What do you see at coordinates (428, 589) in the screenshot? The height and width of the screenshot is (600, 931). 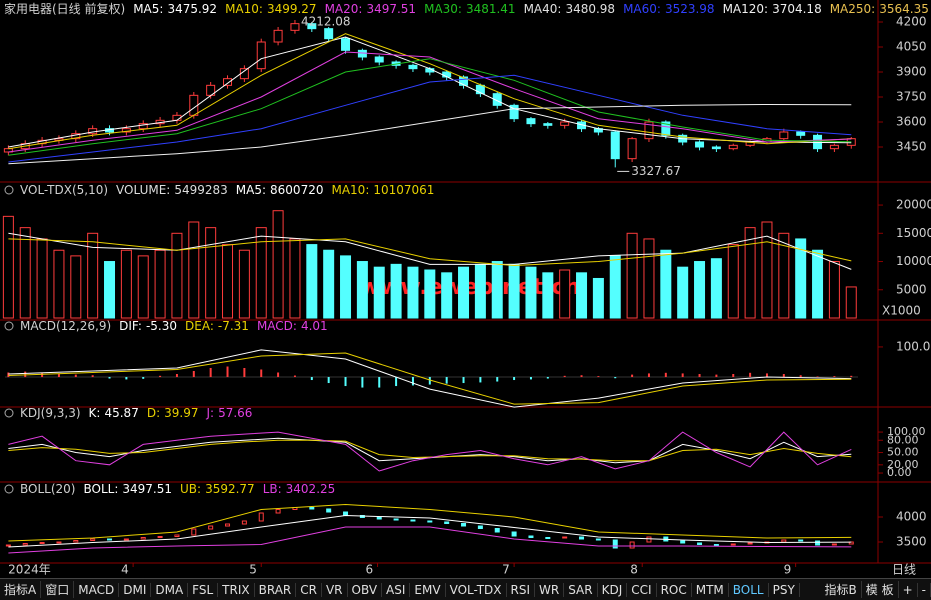 I see `tab: EMV` at bounding box center [428, 589].